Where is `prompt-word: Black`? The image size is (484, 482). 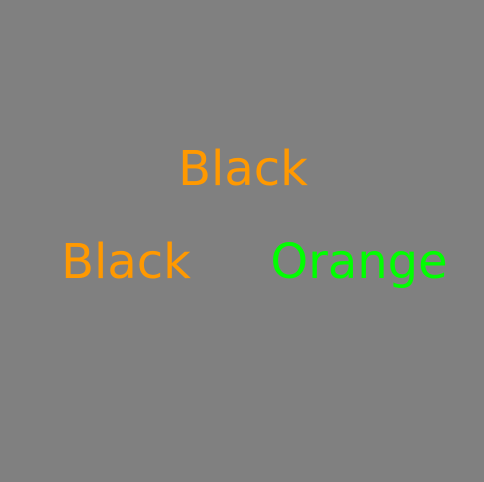
prompt-word: Black is located at coordinates (243, 169).